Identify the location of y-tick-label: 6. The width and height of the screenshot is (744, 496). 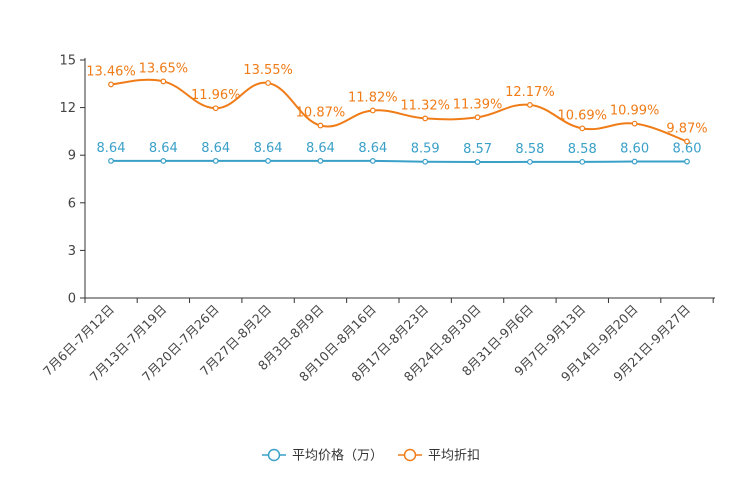
(72, 203).